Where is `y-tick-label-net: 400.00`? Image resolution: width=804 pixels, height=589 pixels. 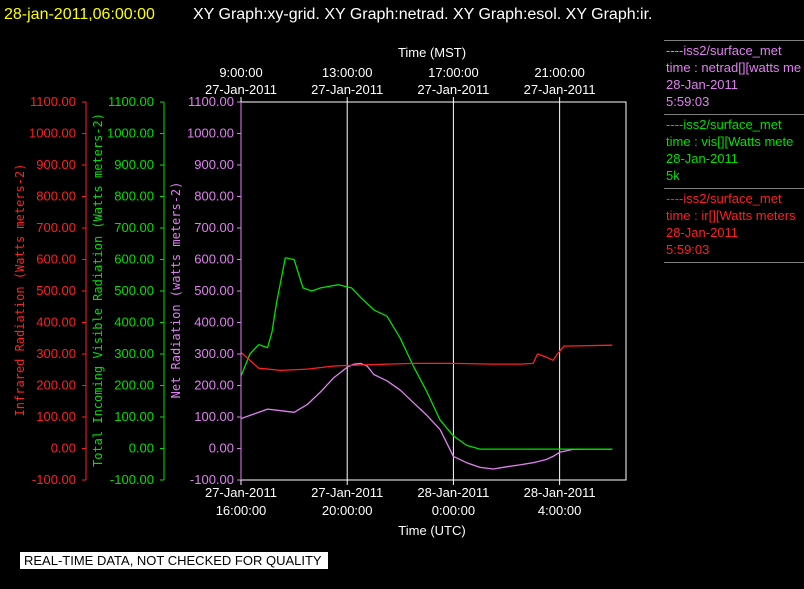 y-tick-label-net: 400.00 is located at coordinates (214, 322).